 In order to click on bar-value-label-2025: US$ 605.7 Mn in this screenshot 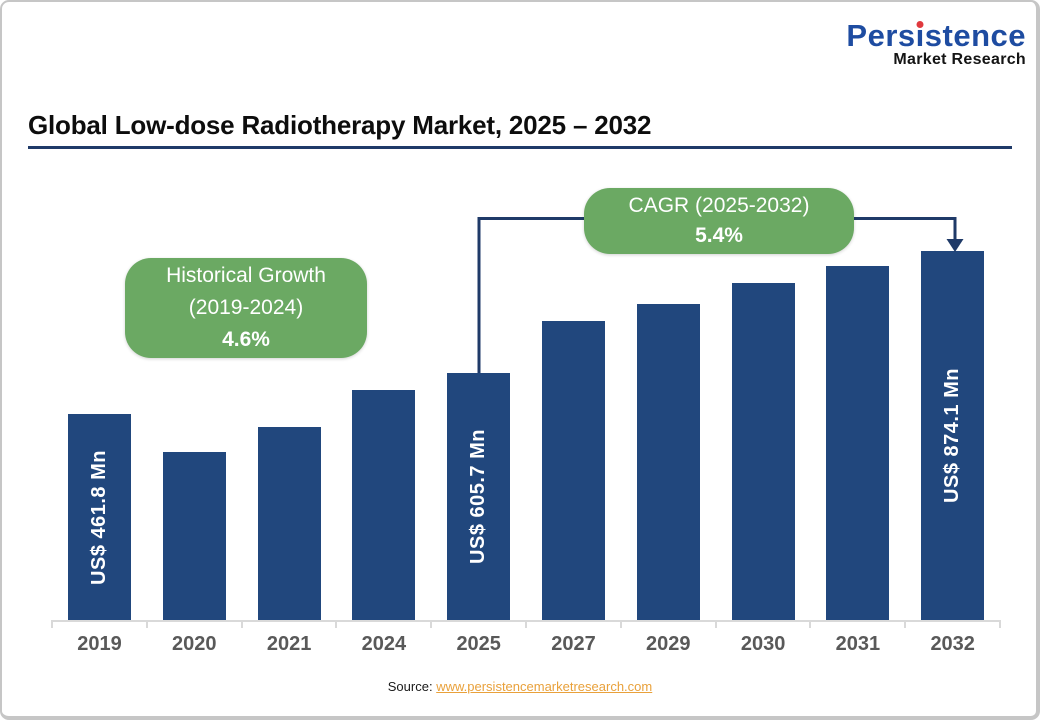, I will do `click(478, 496)`.